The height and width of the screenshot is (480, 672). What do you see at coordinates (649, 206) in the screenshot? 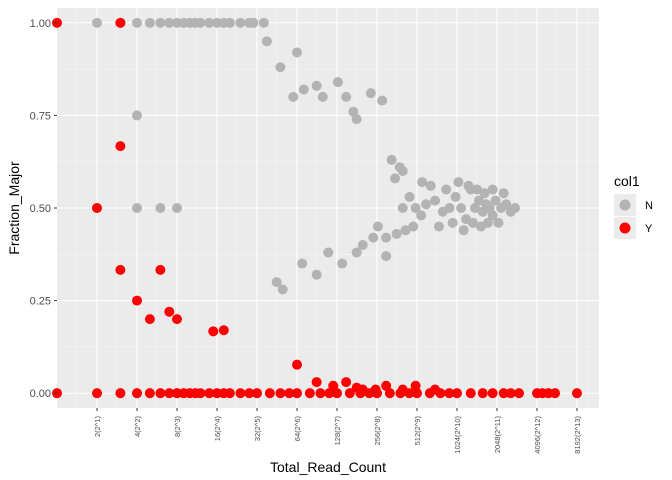
I see `legend-label-n: N` at bounding box center [649, 206].